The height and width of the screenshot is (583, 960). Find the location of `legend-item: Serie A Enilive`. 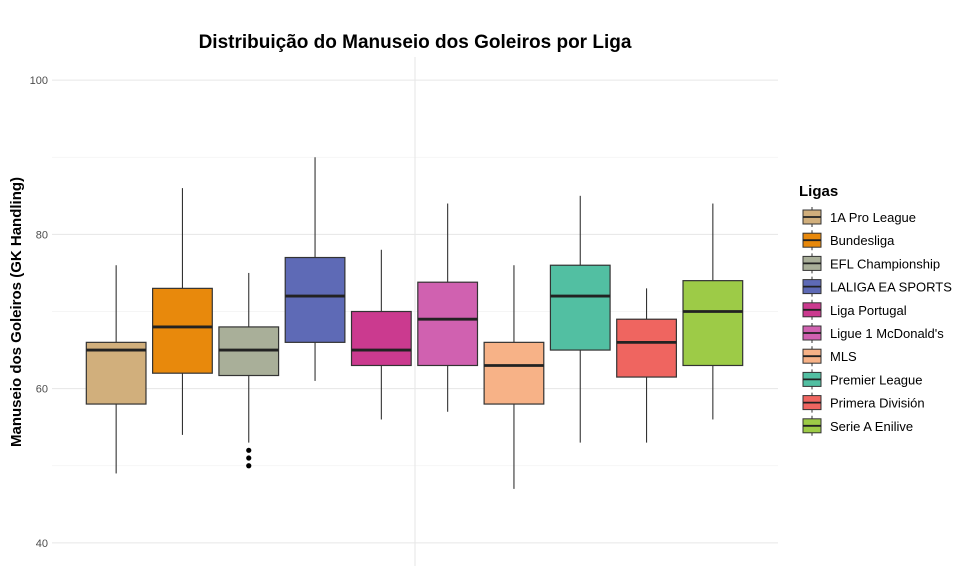

legend-item: Serie A Enilive is located at coordinates (857, 425).